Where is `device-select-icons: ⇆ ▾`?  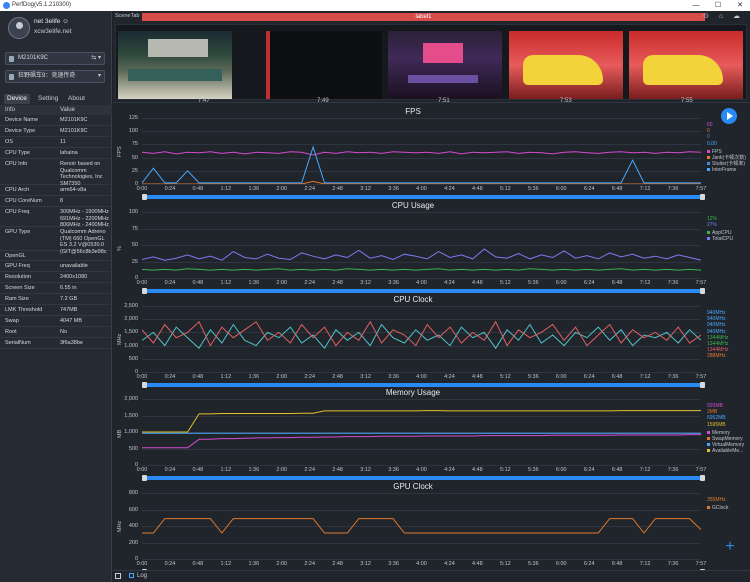 device-select-icons: ⇆ ▾ is located at coordinates (96, 58).